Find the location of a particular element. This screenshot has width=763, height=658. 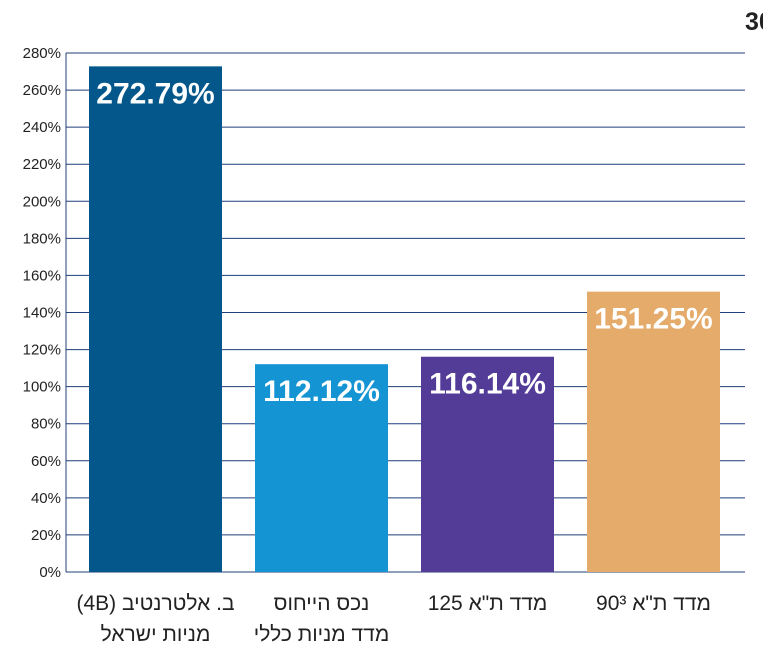

y-tick-label: 200% is located at coordinates (42, 201).